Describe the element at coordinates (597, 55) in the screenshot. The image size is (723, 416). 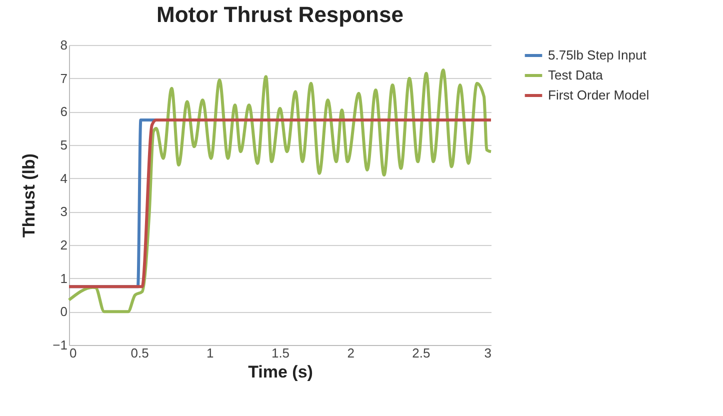
I see `legend-label: 5.75lb Step Input` at that location.